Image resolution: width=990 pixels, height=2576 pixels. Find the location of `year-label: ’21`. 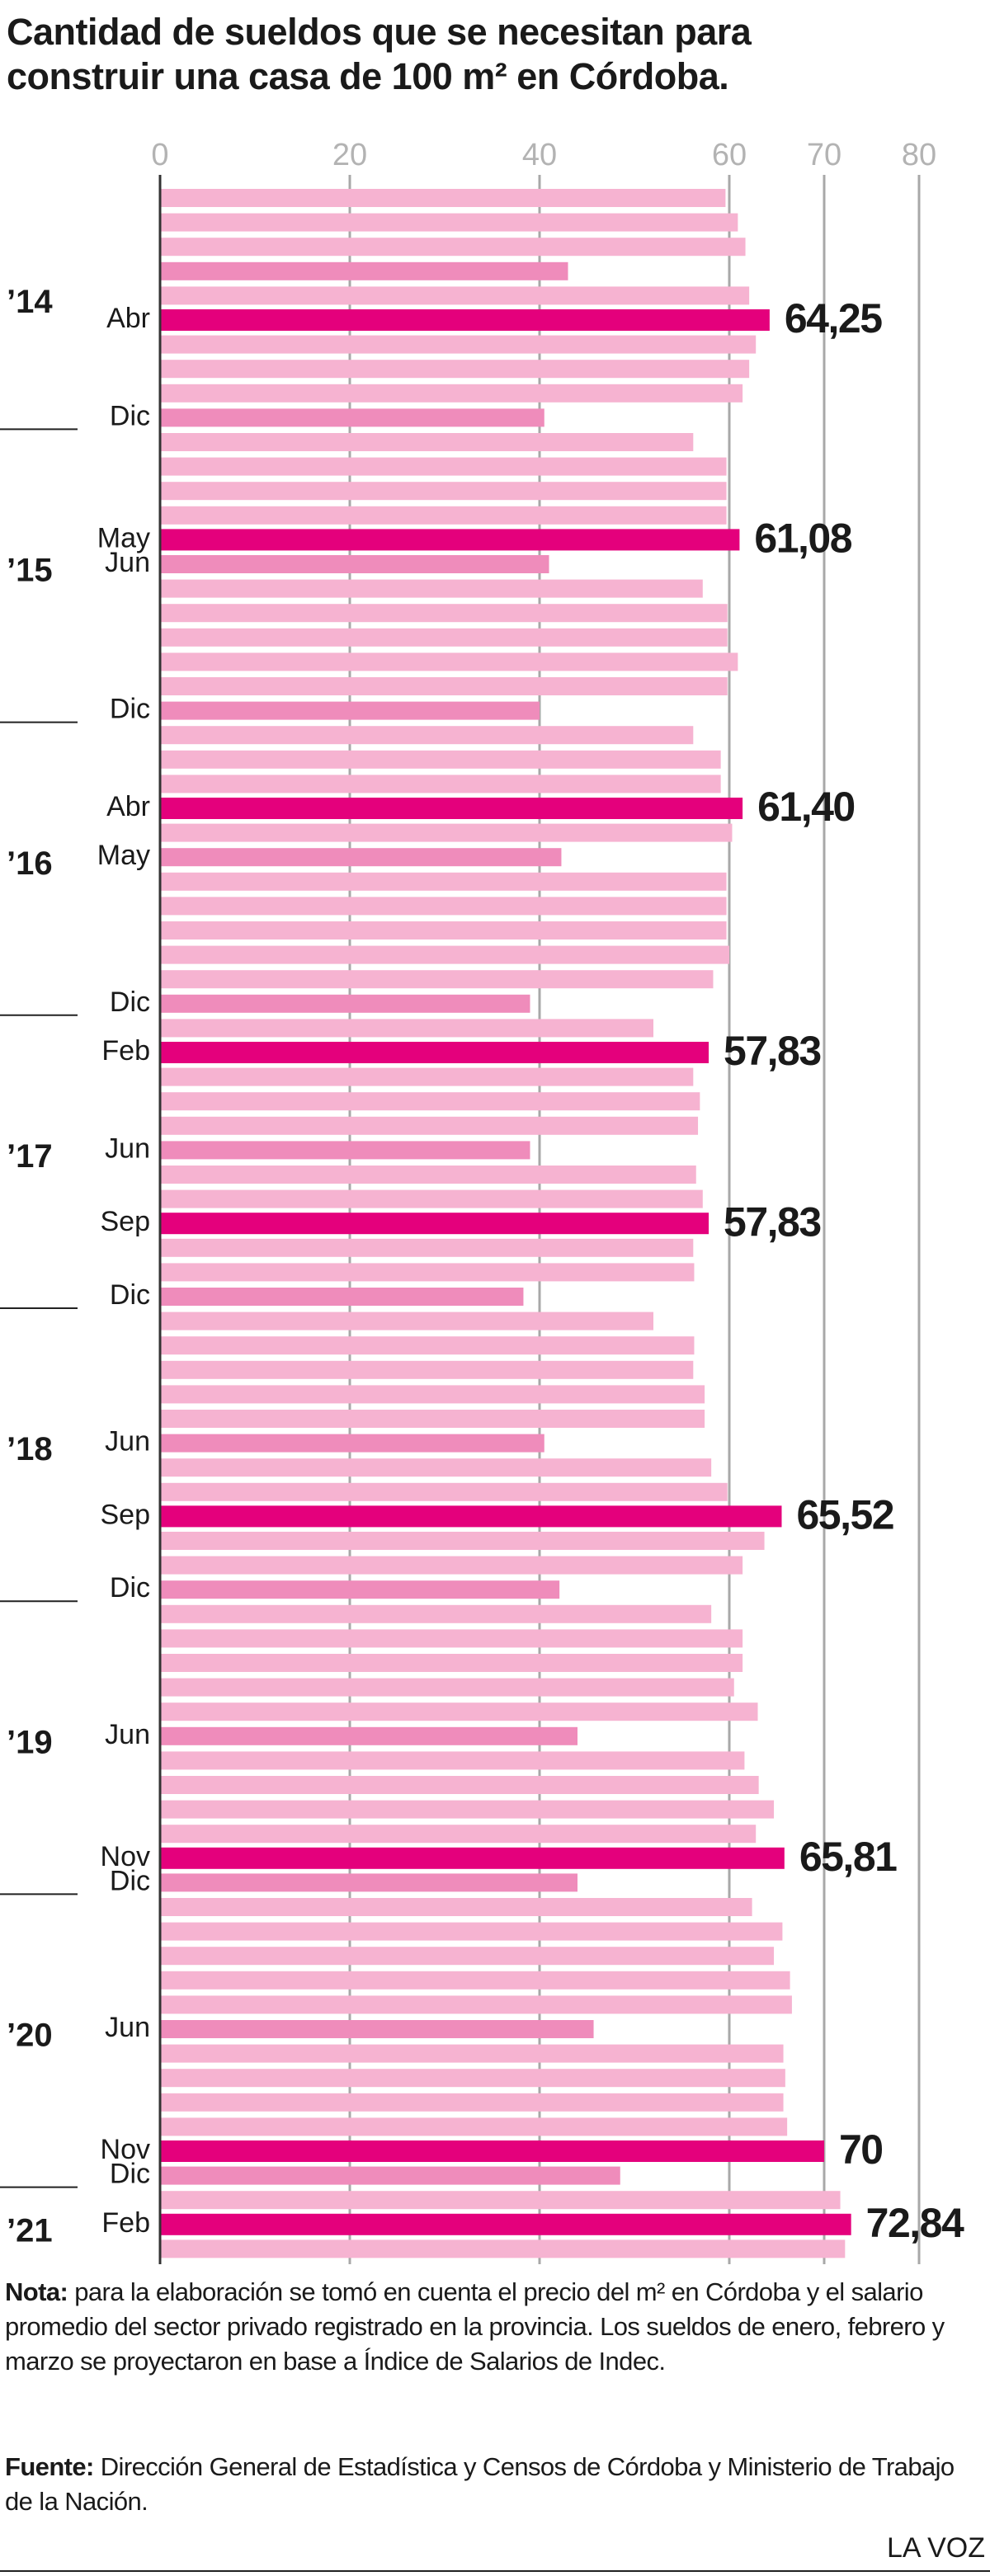

year-label: ’21 is located at coordinates (30, 2230).